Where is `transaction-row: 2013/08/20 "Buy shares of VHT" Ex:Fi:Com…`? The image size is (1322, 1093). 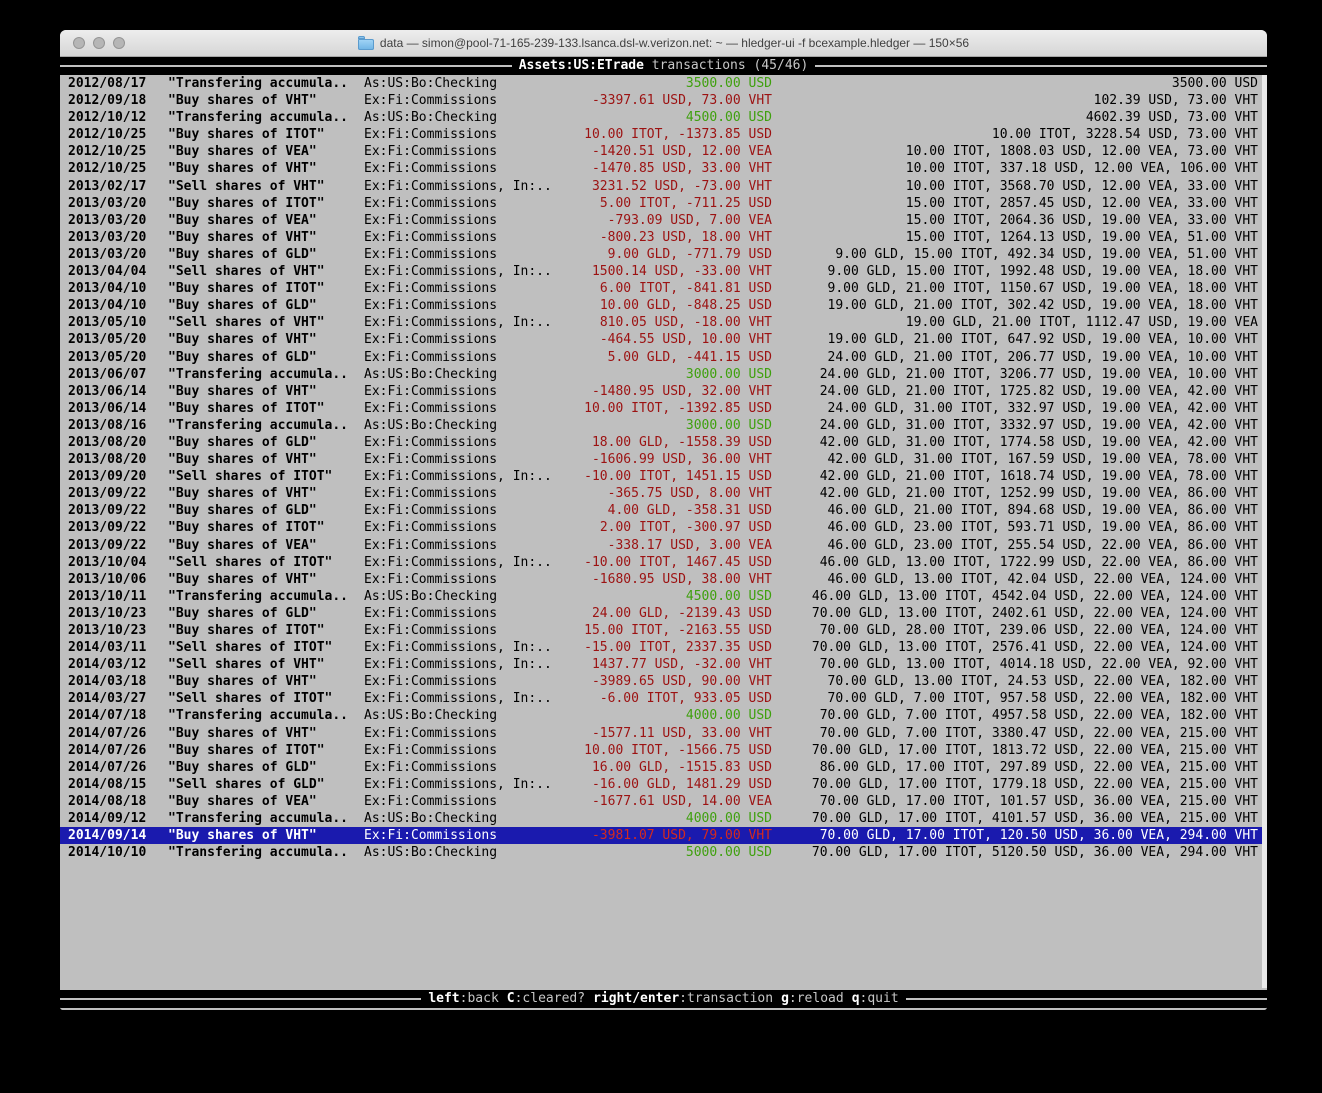
transaction-row: 2013/08/20 "Buy shares of VHT" Ex:Fi:Com… is located at coordinates (663, 459).